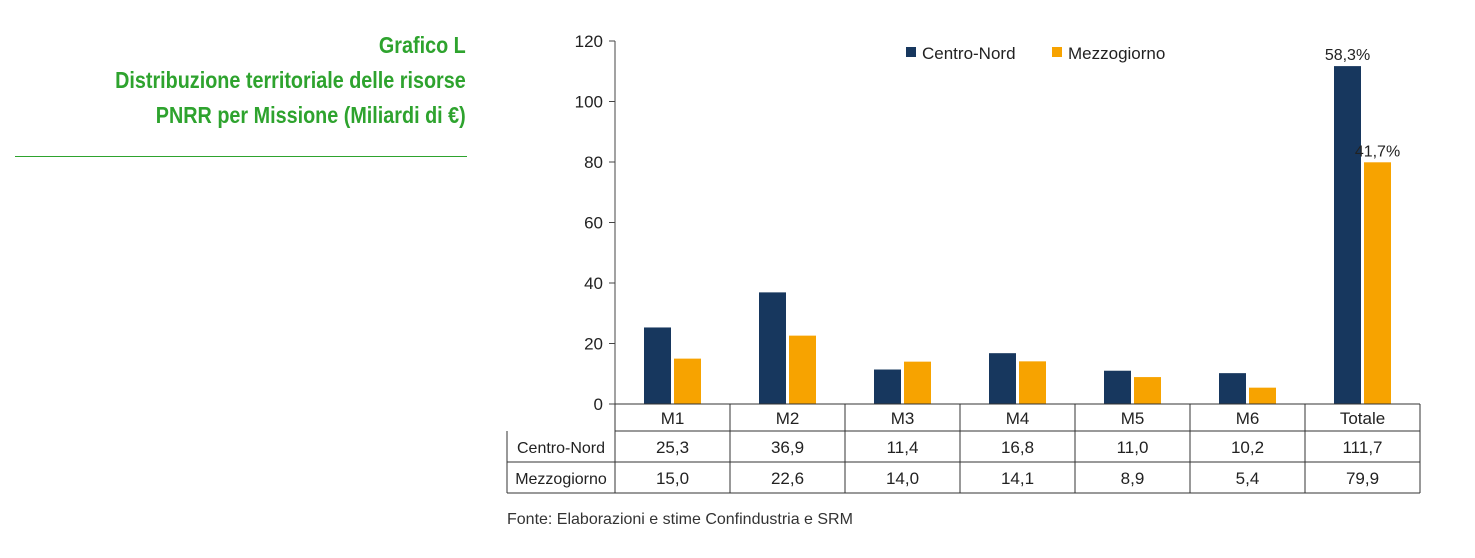 The width and height of the screenshot is (1475, 558). I want to click on x-category-label: M5, so click(1133, 418).